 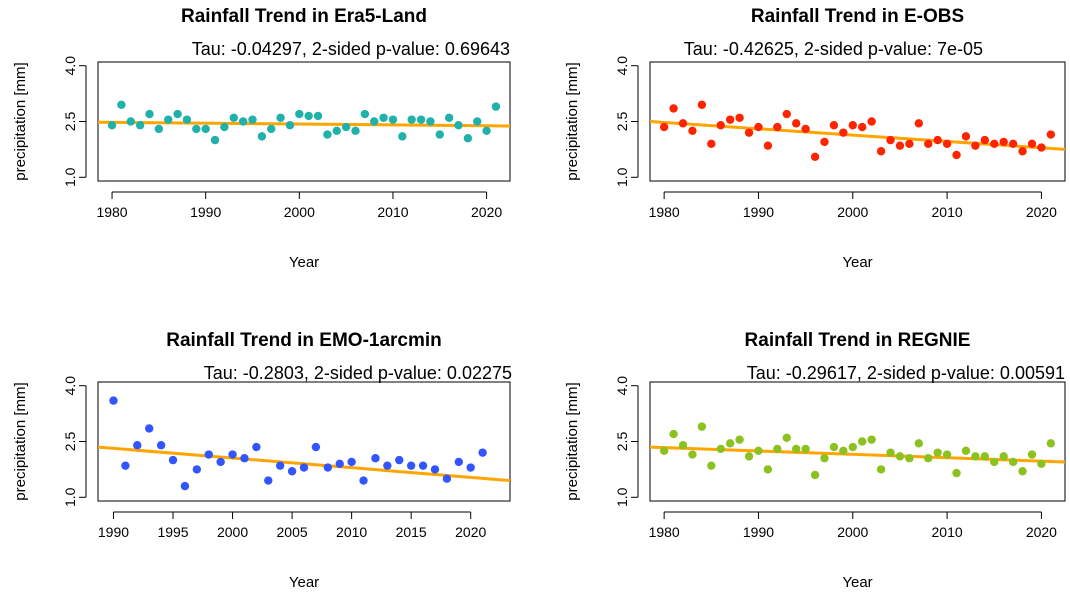 I want to click on plot-frame, so click(x=304, y=121).